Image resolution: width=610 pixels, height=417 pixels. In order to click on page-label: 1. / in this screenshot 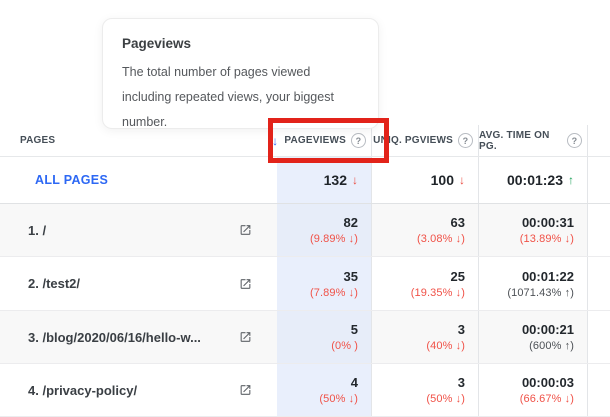, I will do `click(37, 230)`.